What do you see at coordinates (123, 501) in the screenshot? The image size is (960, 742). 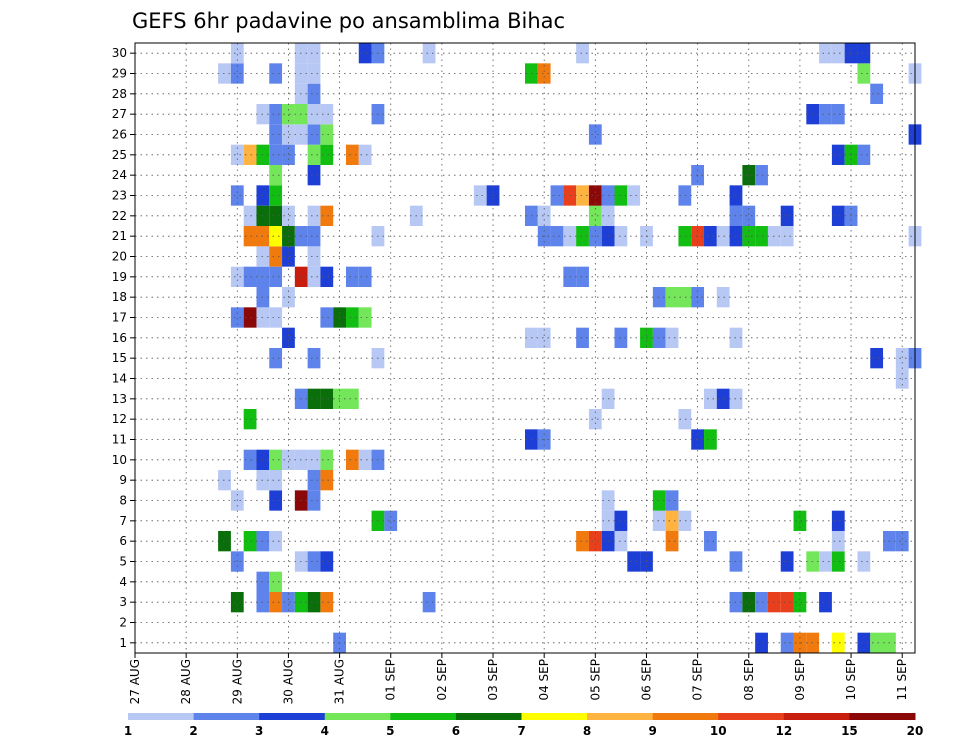 I see `y-tick-label: 8` at bounding box center [123, 501].